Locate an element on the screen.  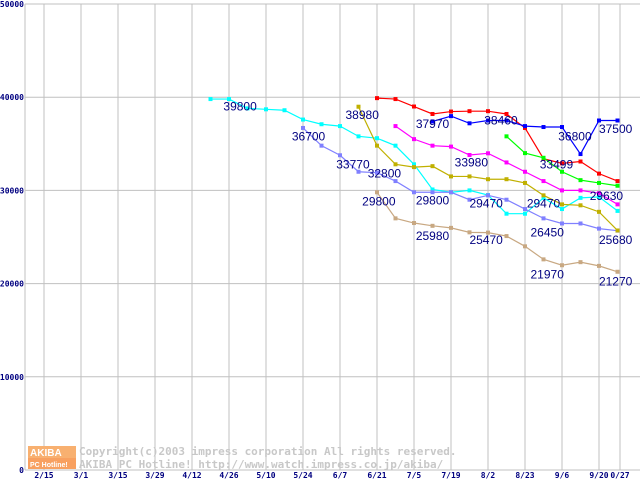
price-annotation: 26450 is located at coordinates (548, 232).